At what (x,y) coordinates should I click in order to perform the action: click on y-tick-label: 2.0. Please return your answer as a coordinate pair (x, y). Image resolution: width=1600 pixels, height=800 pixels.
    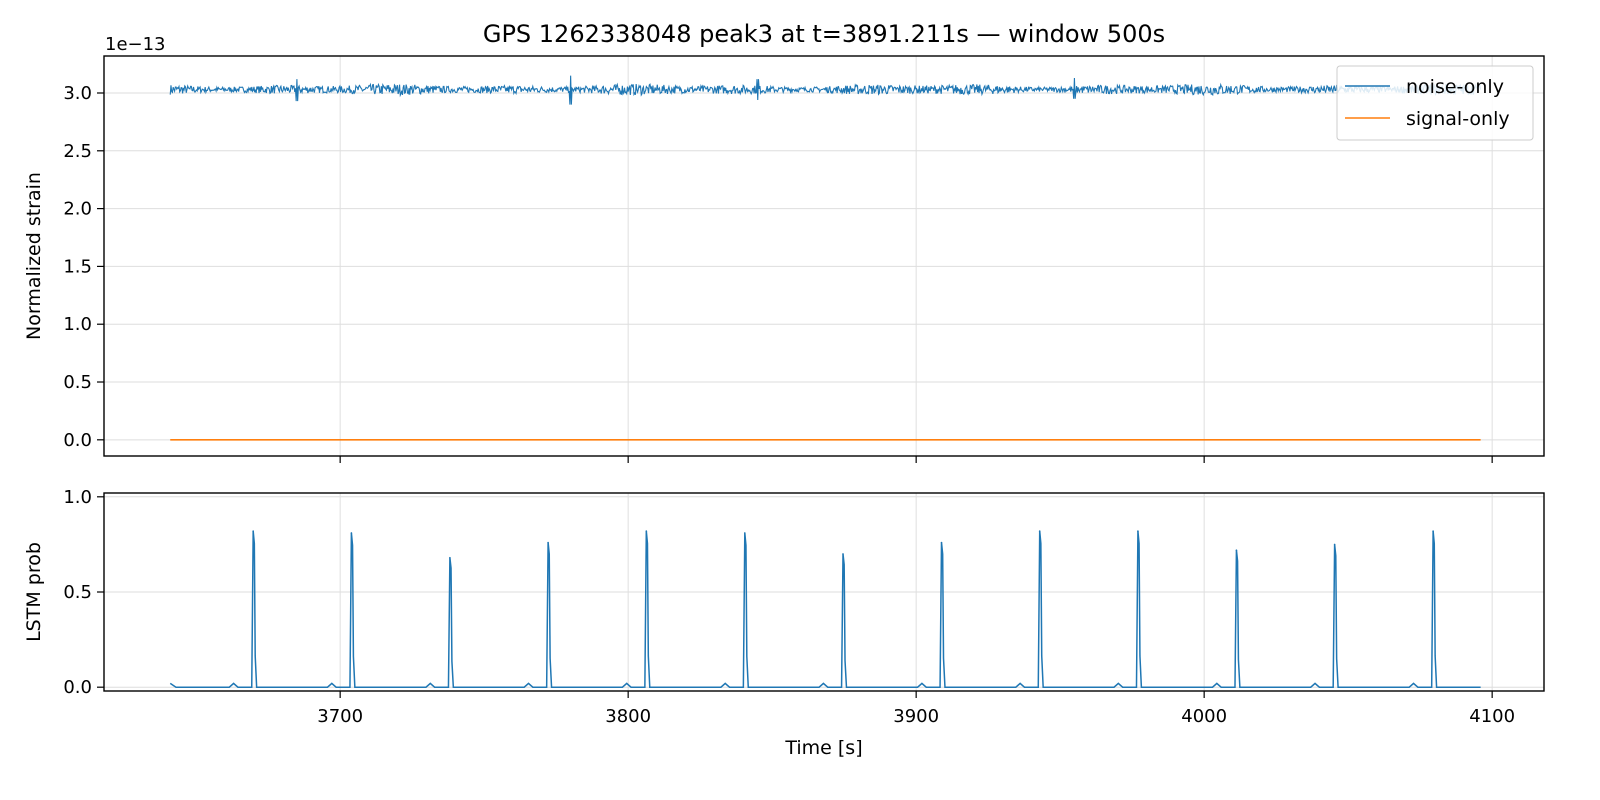
    Looking at the image, I should click on (77, 209).